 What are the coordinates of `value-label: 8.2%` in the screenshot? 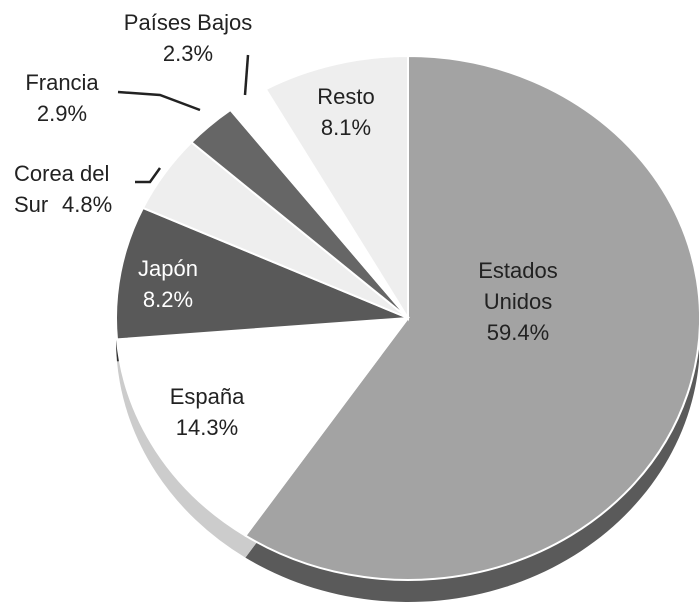 It's located at (168, 299).